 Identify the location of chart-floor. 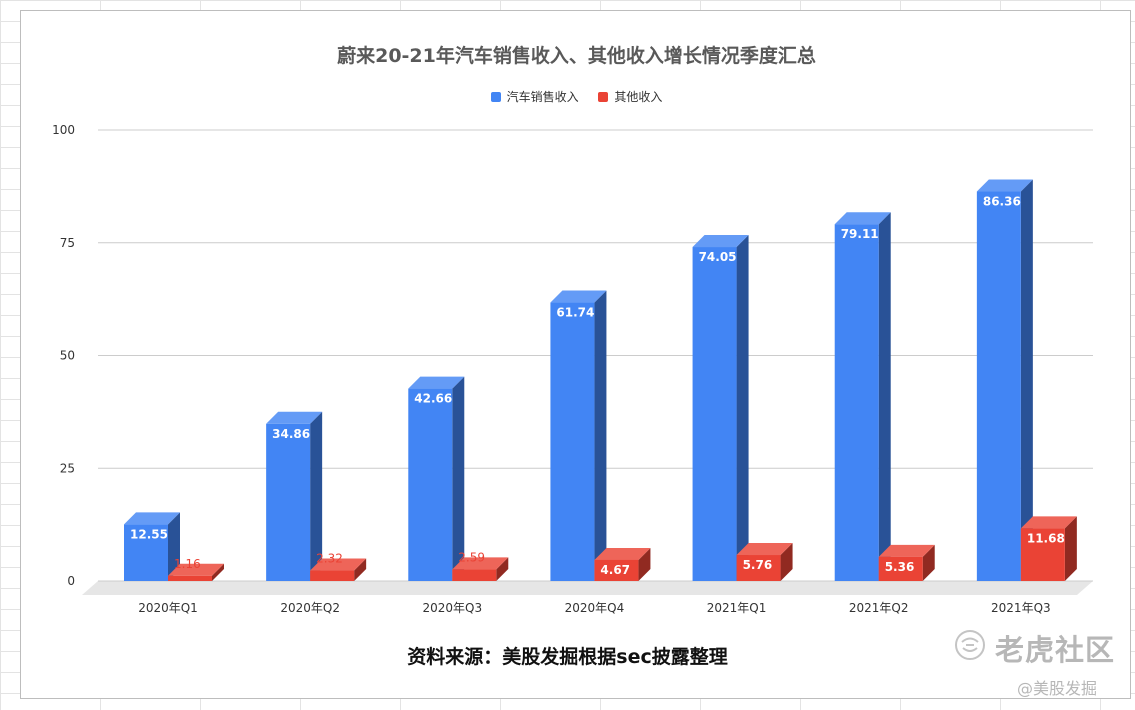
(587, 588).